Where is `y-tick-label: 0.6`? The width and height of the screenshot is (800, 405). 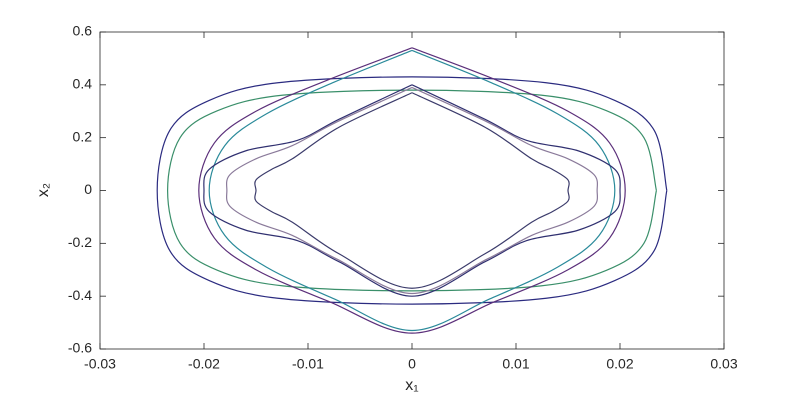 y-tick-label: 0.6 is located at coordinates (83, 31).